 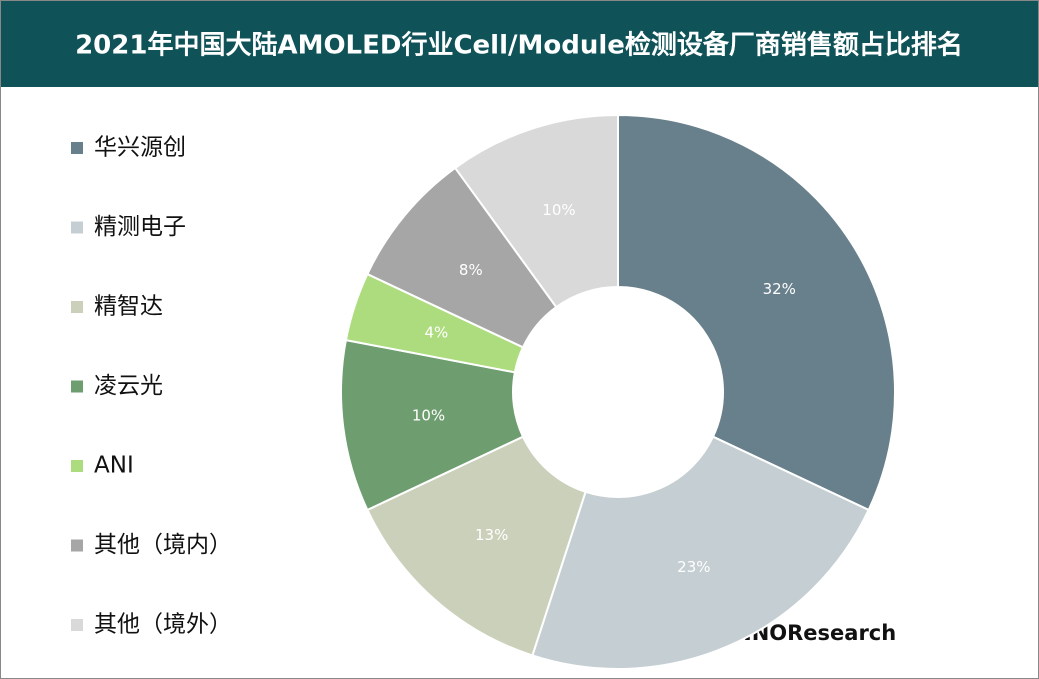 What do you see at coordinates (436, 332) in the screenshot?
I see `data-label: 4%` at bounding box center [436, 332].